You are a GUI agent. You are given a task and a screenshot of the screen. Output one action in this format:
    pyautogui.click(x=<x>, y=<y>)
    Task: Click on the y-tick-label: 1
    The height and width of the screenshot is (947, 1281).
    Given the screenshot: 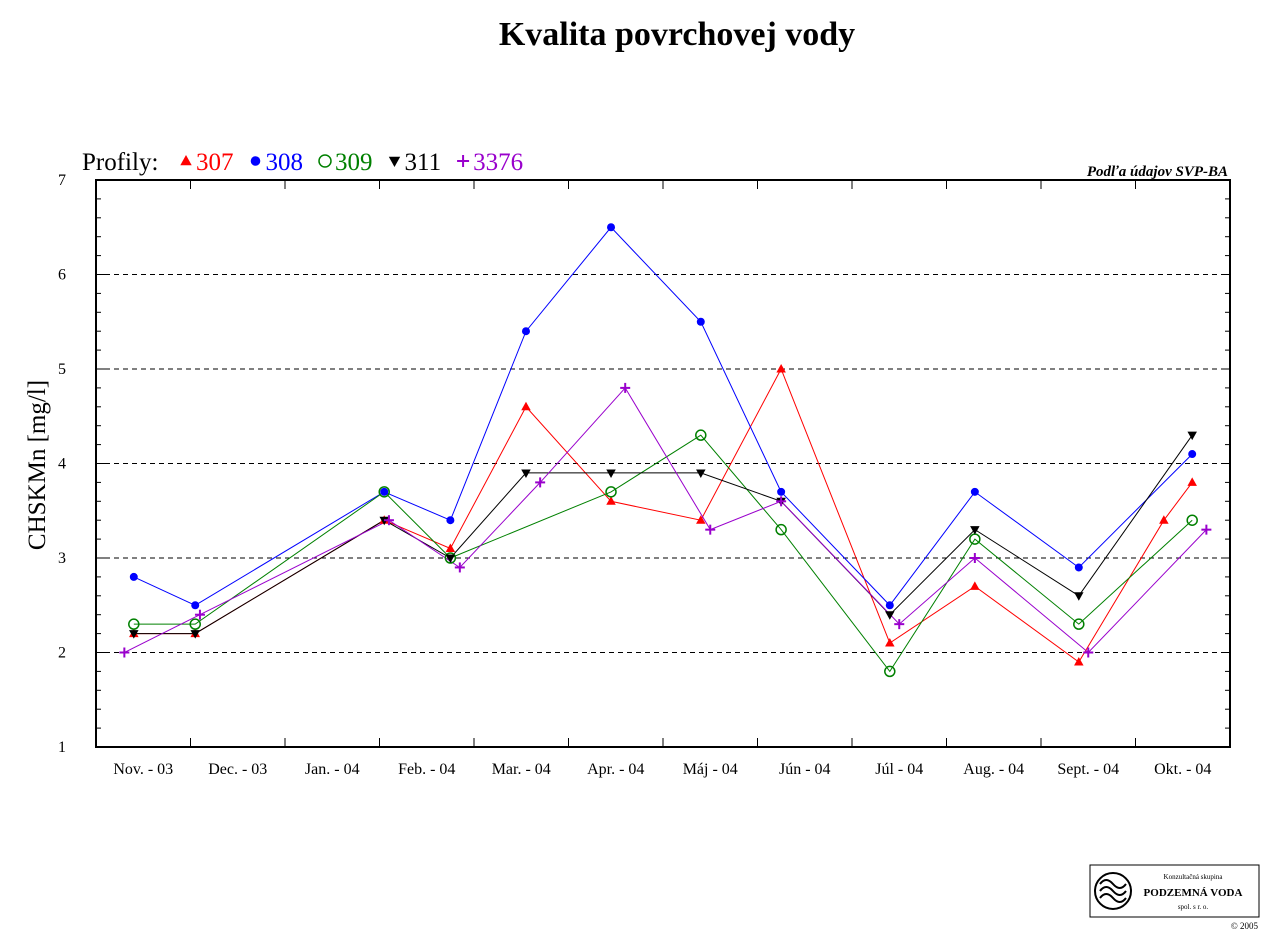 What is the action you would take?
    pyautogui.click(x=62, y=747)
    